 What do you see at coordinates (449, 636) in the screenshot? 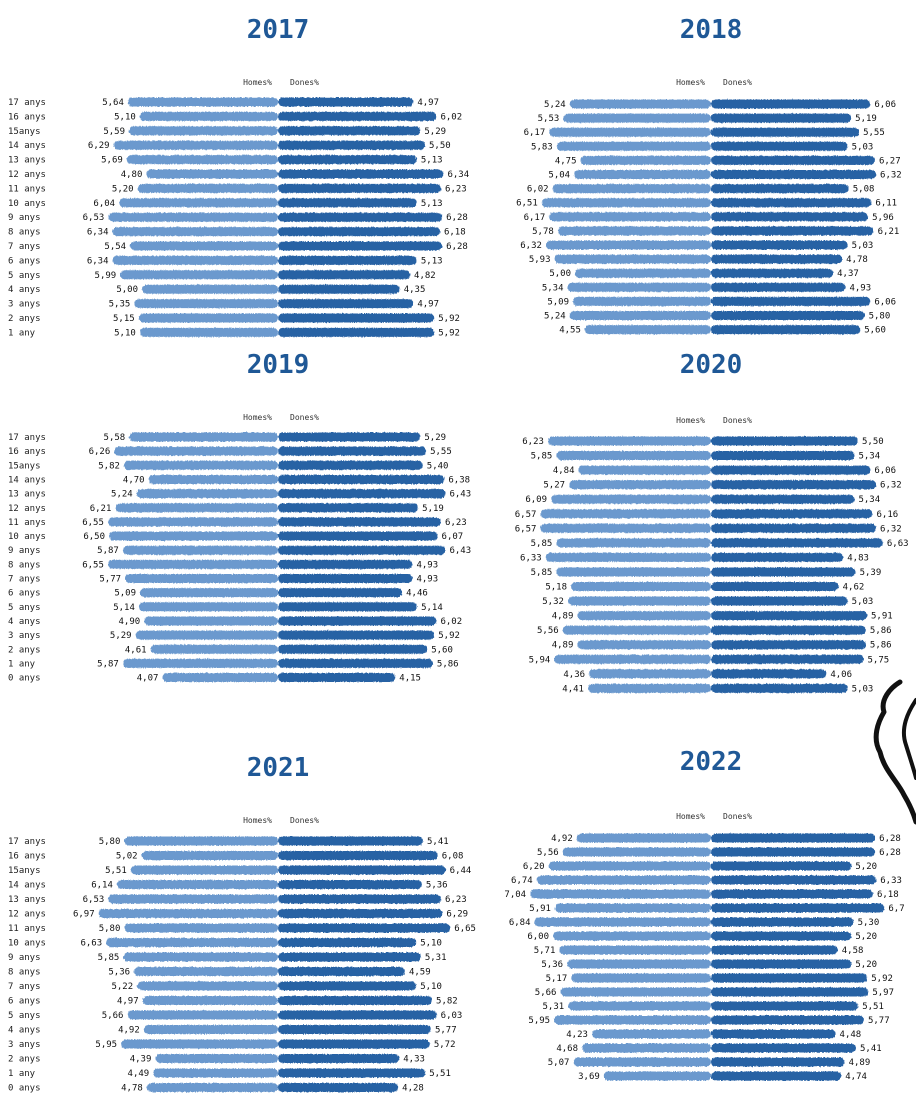
I see `value-label-dones: 5,92` at bounding box center [449, 636].